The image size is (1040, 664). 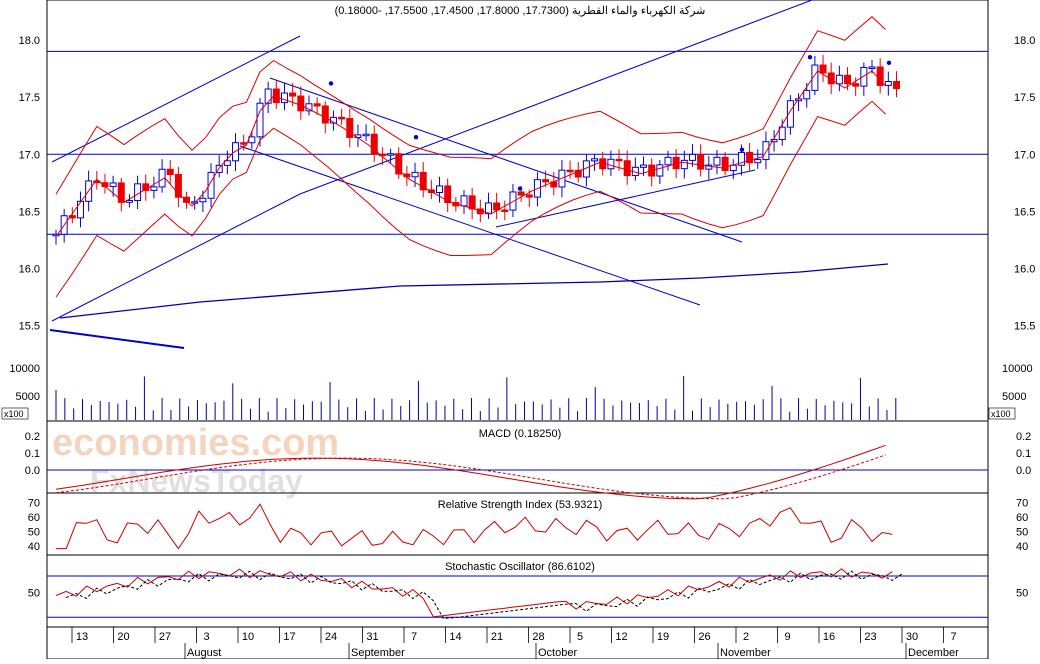 I want to click on macd-tick-left-0: 0.2, so click(x=32, y=437).